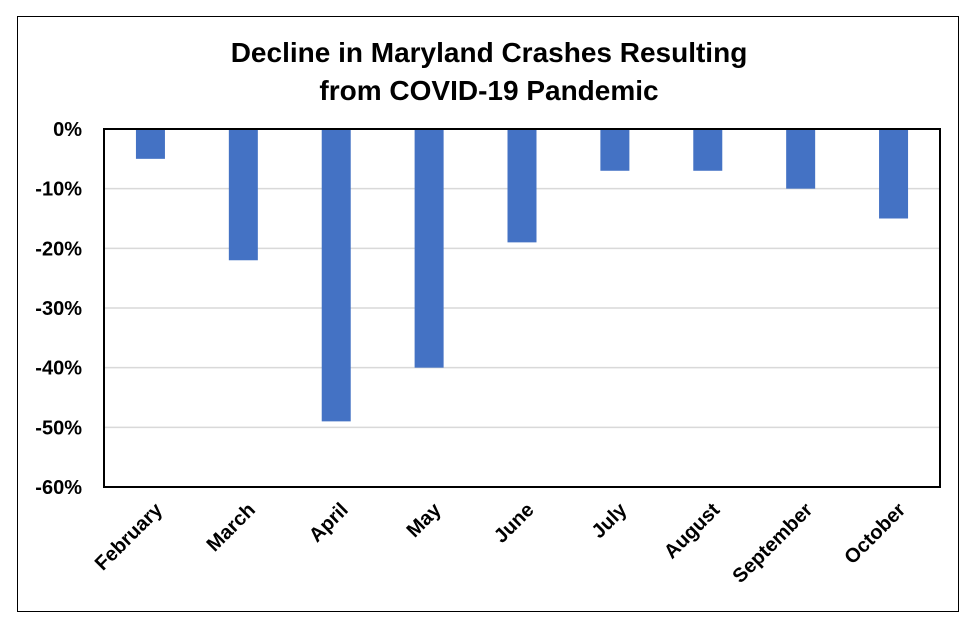 This screenshot has width=978, height=636. I want to click on x-tick-label-june: June, so click(514, 523).